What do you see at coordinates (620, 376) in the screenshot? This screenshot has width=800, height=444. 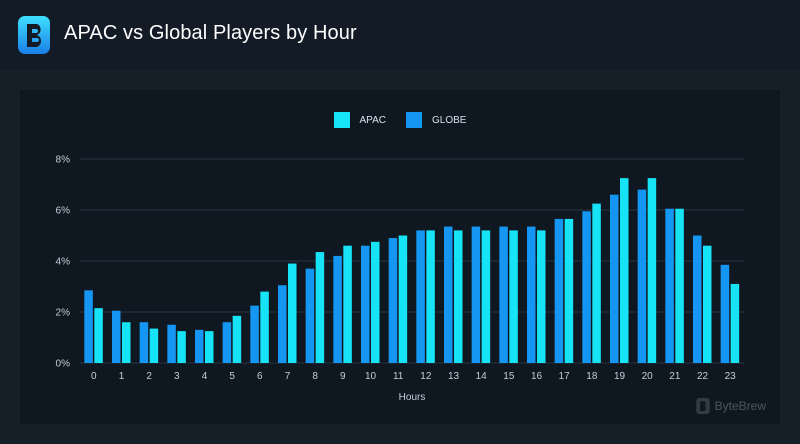 I see `x-tick-label: 19` at bounding box center [620, 376].